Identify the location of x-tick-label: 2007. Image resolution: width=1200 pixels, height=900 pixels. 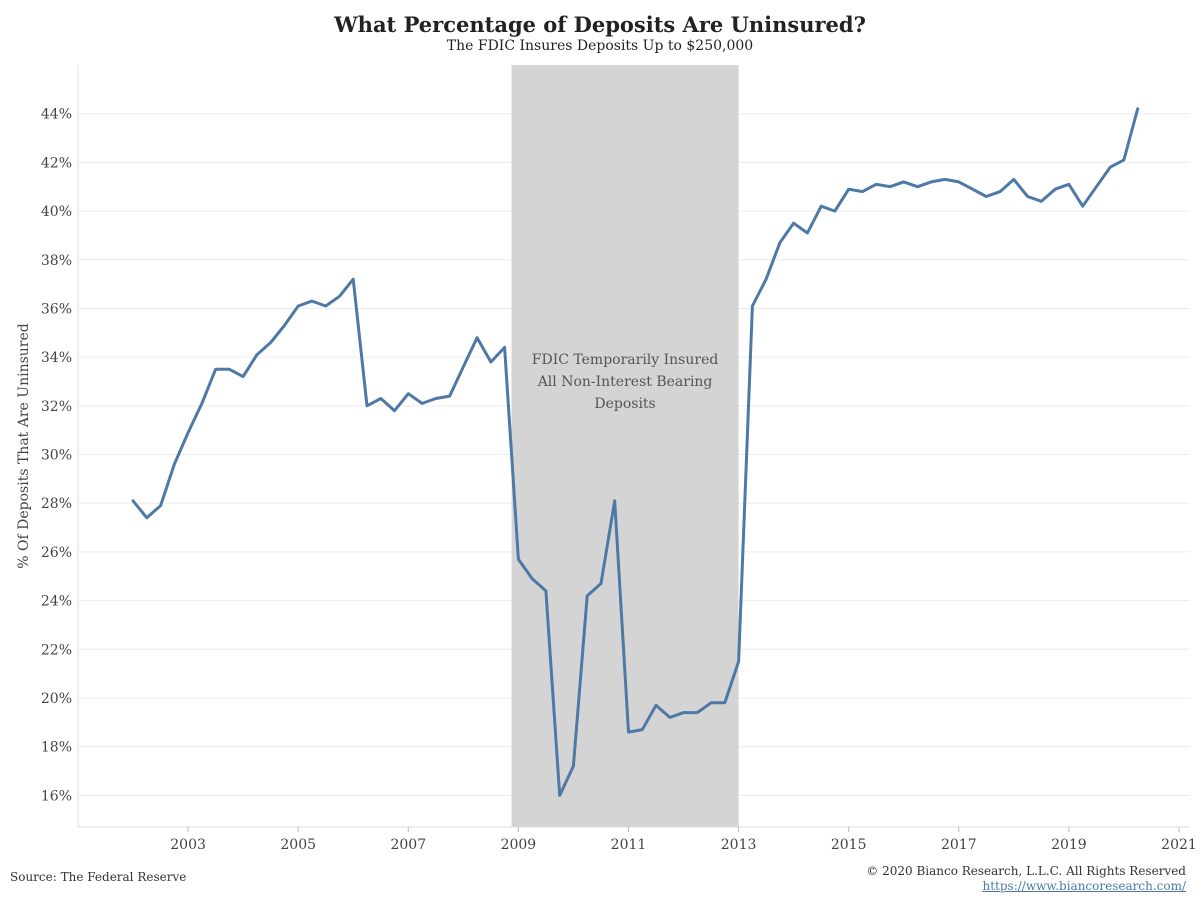
(408, 845).